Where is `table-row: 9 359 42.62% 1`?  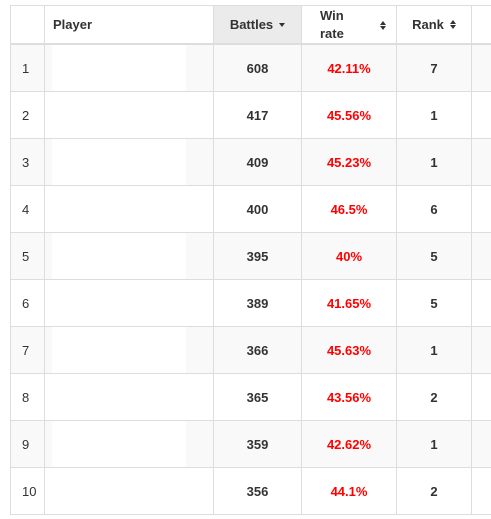 table-row: 9 359 42.62% 1 is located at coordinates (251, 444).